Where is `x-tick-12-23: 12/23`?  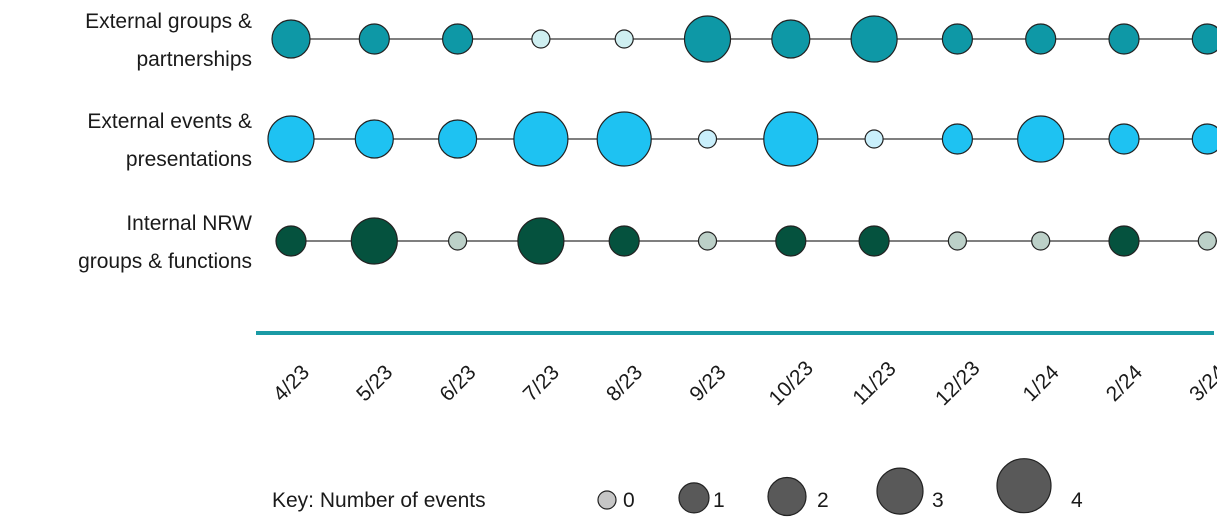 x-tick-12-23: 12/23 is located at coordinates (957, 383).